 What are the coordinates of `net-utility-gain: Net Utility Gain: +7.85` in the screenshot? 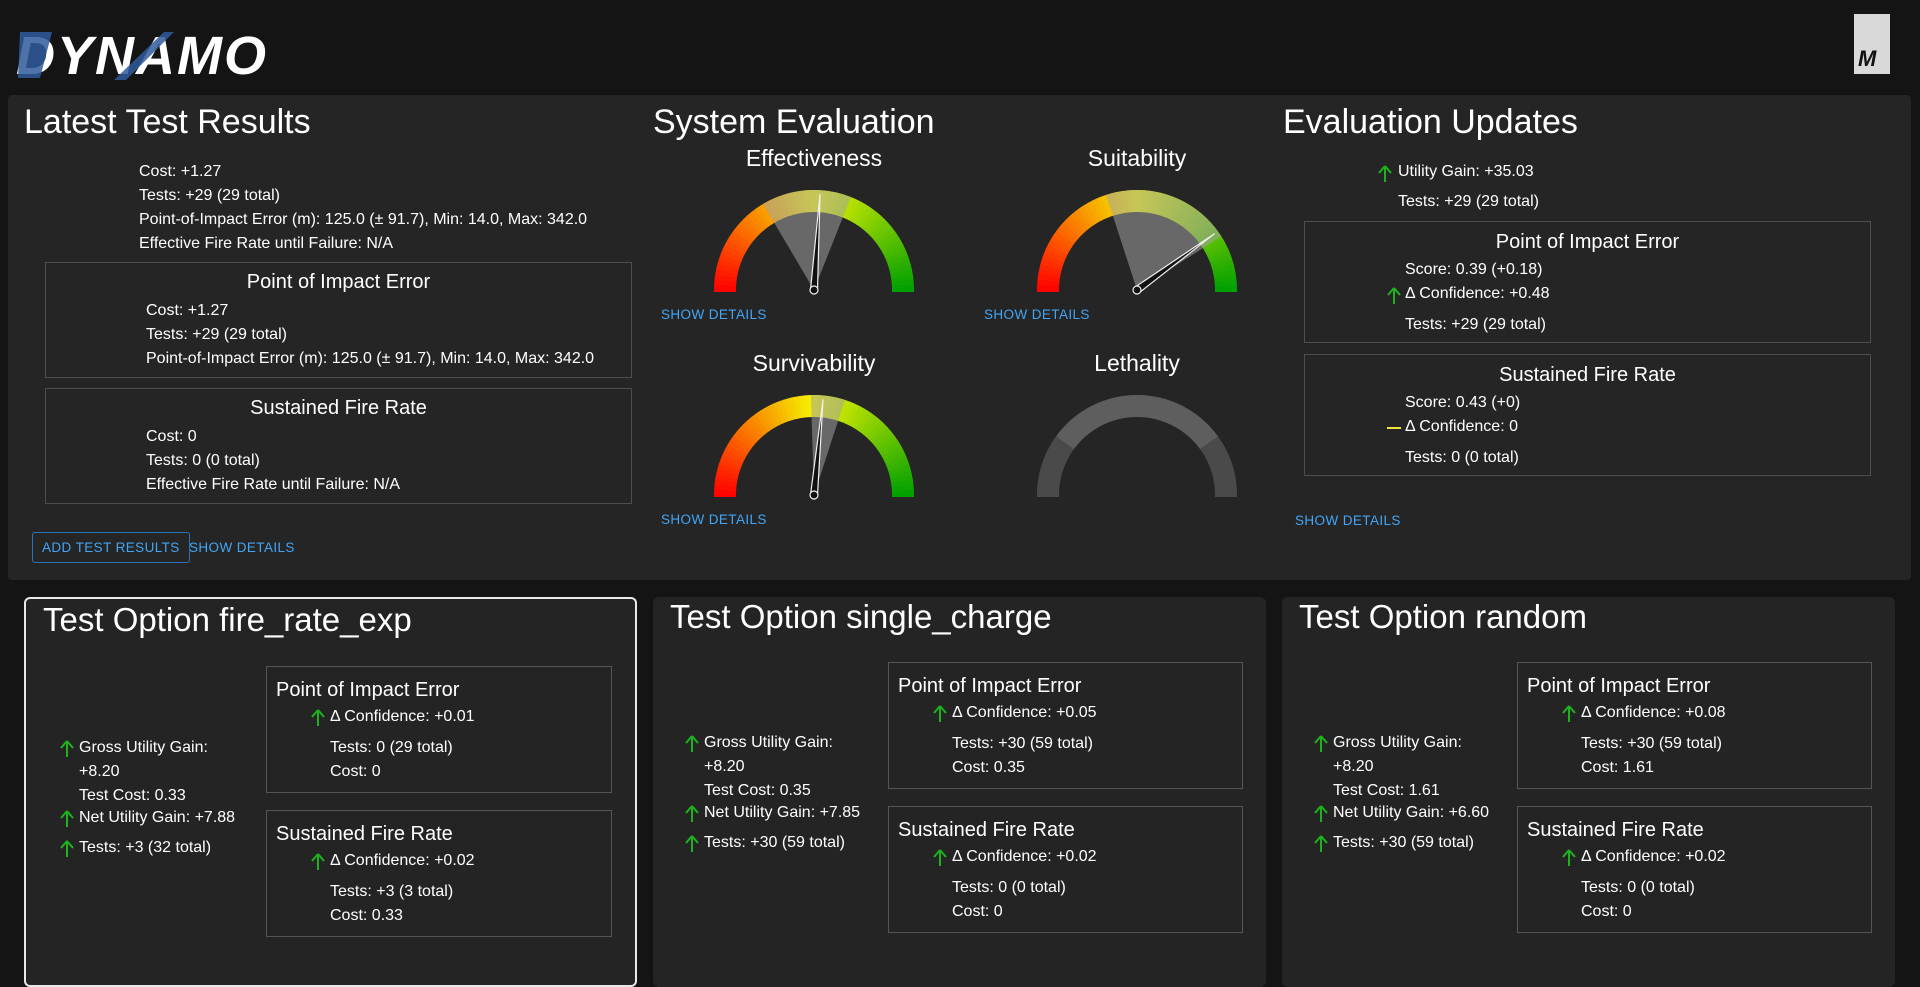 It's located at (782, 812).